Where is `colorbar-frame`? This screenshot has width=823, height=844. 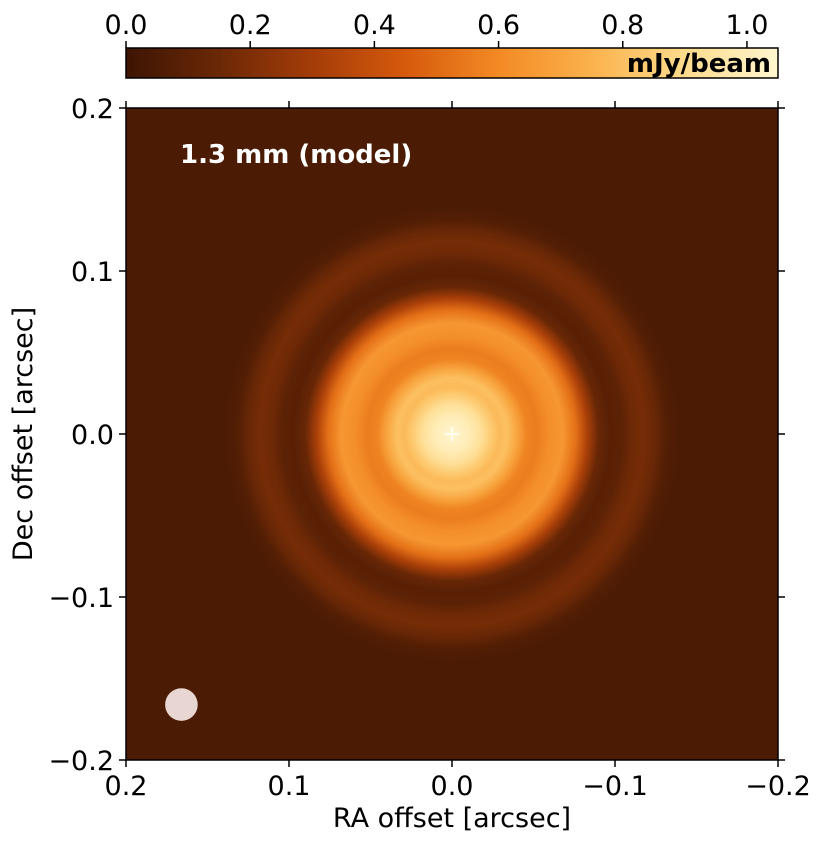
colorbar-frame is located at coordinates (452, 63).